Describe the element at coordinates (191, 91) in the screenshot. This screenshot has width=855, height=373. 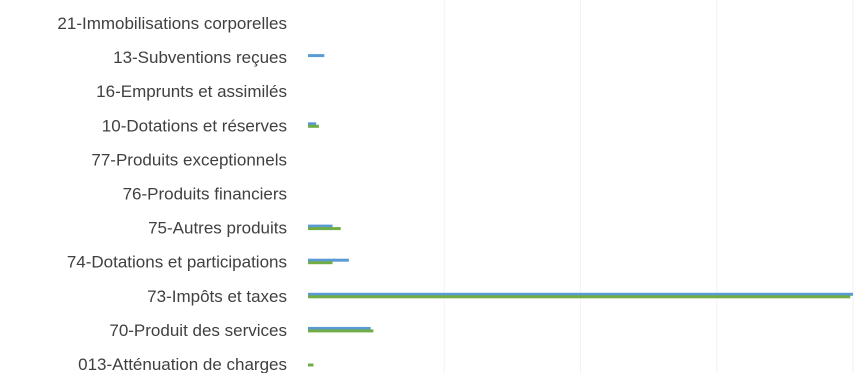
I see `category-label: 16-Emprunts et assimilés` at that location.